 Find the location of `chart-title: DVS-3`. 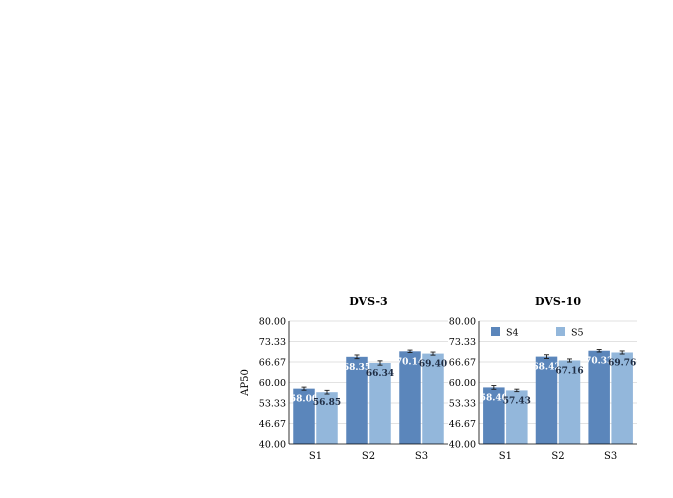

chart-title: DVS-3 is located at coordinates (368, 301).